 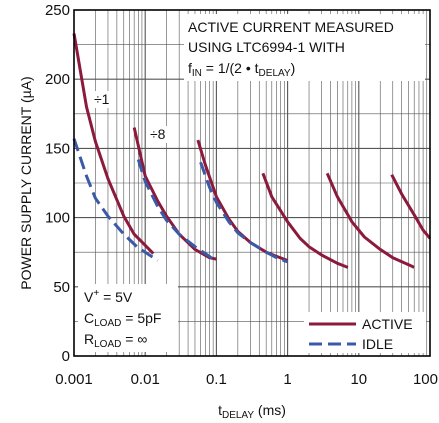 I want to click on legend-bg, so click(x=365, y=332).